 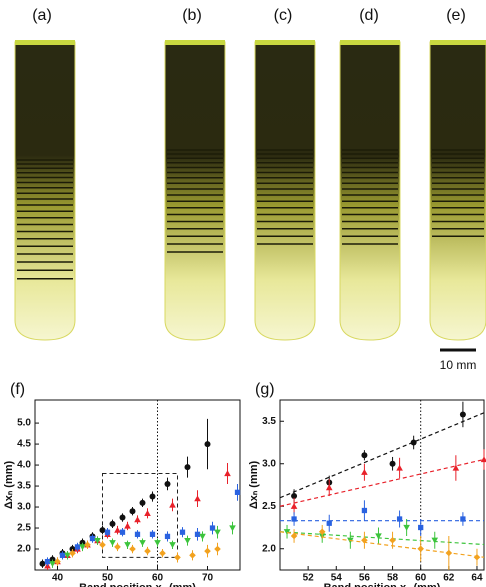 I want to click on y-tick-label: 3.5, so click(x=24, y=486).